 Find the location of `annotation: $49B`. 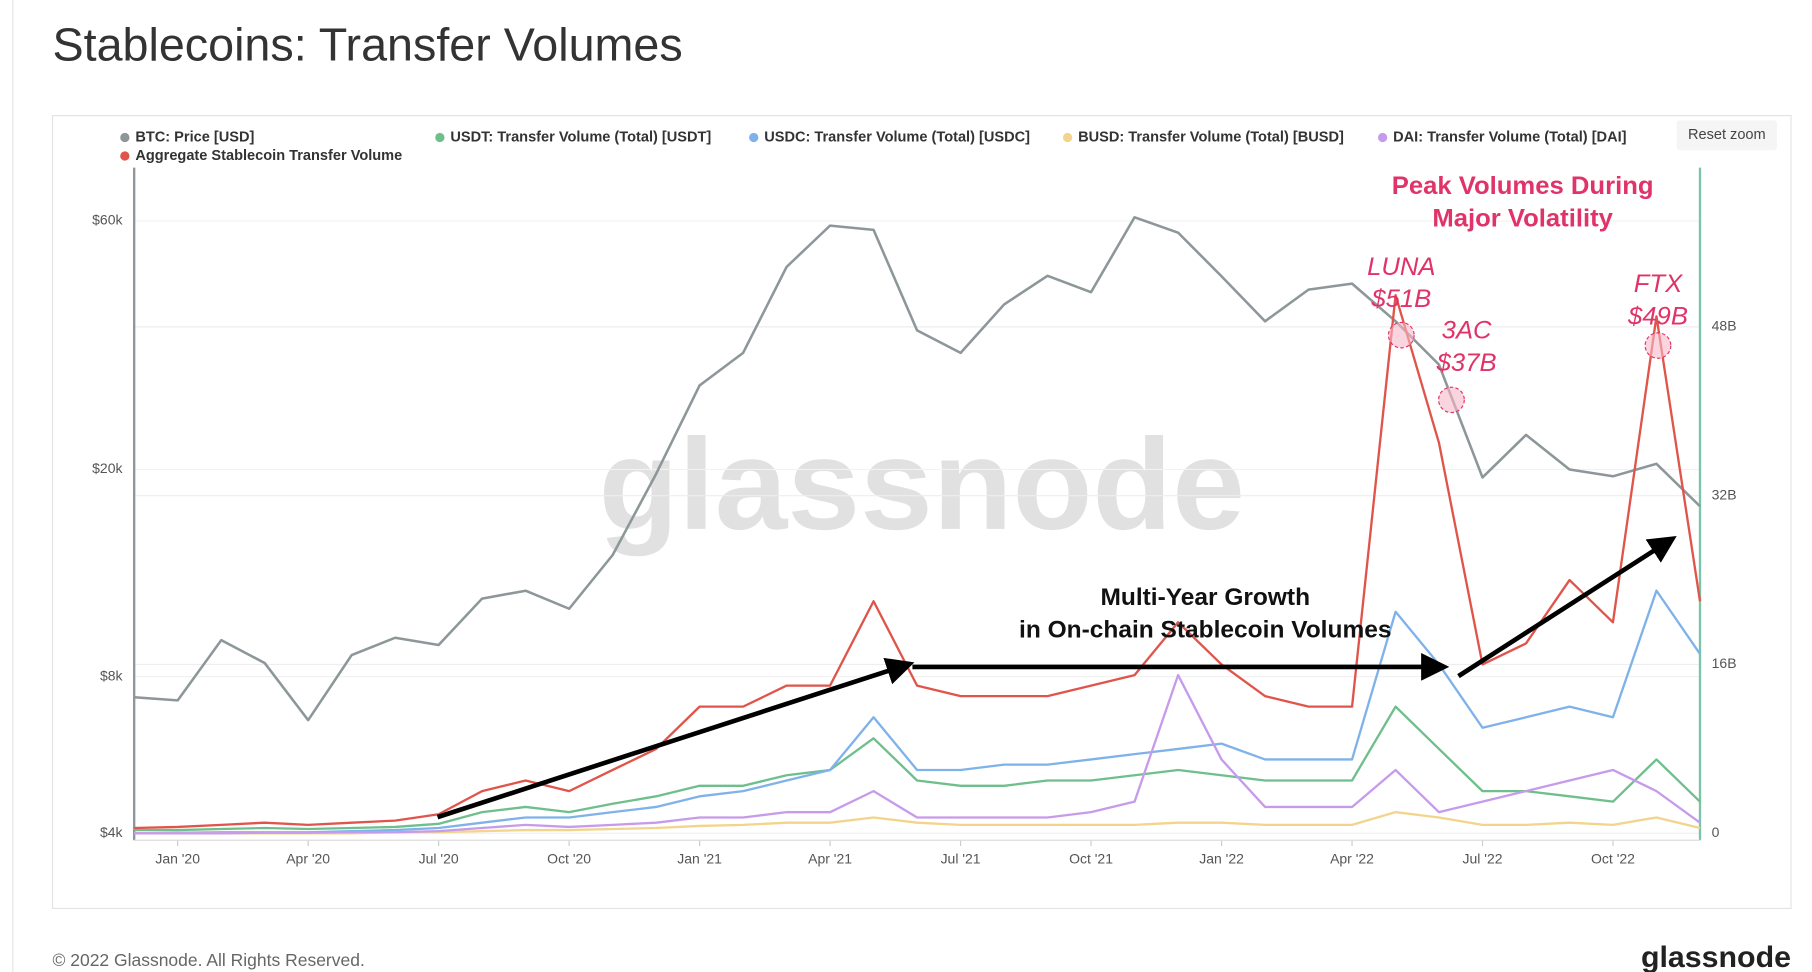

annotation: $49B is located at coordinates (1657, 317).